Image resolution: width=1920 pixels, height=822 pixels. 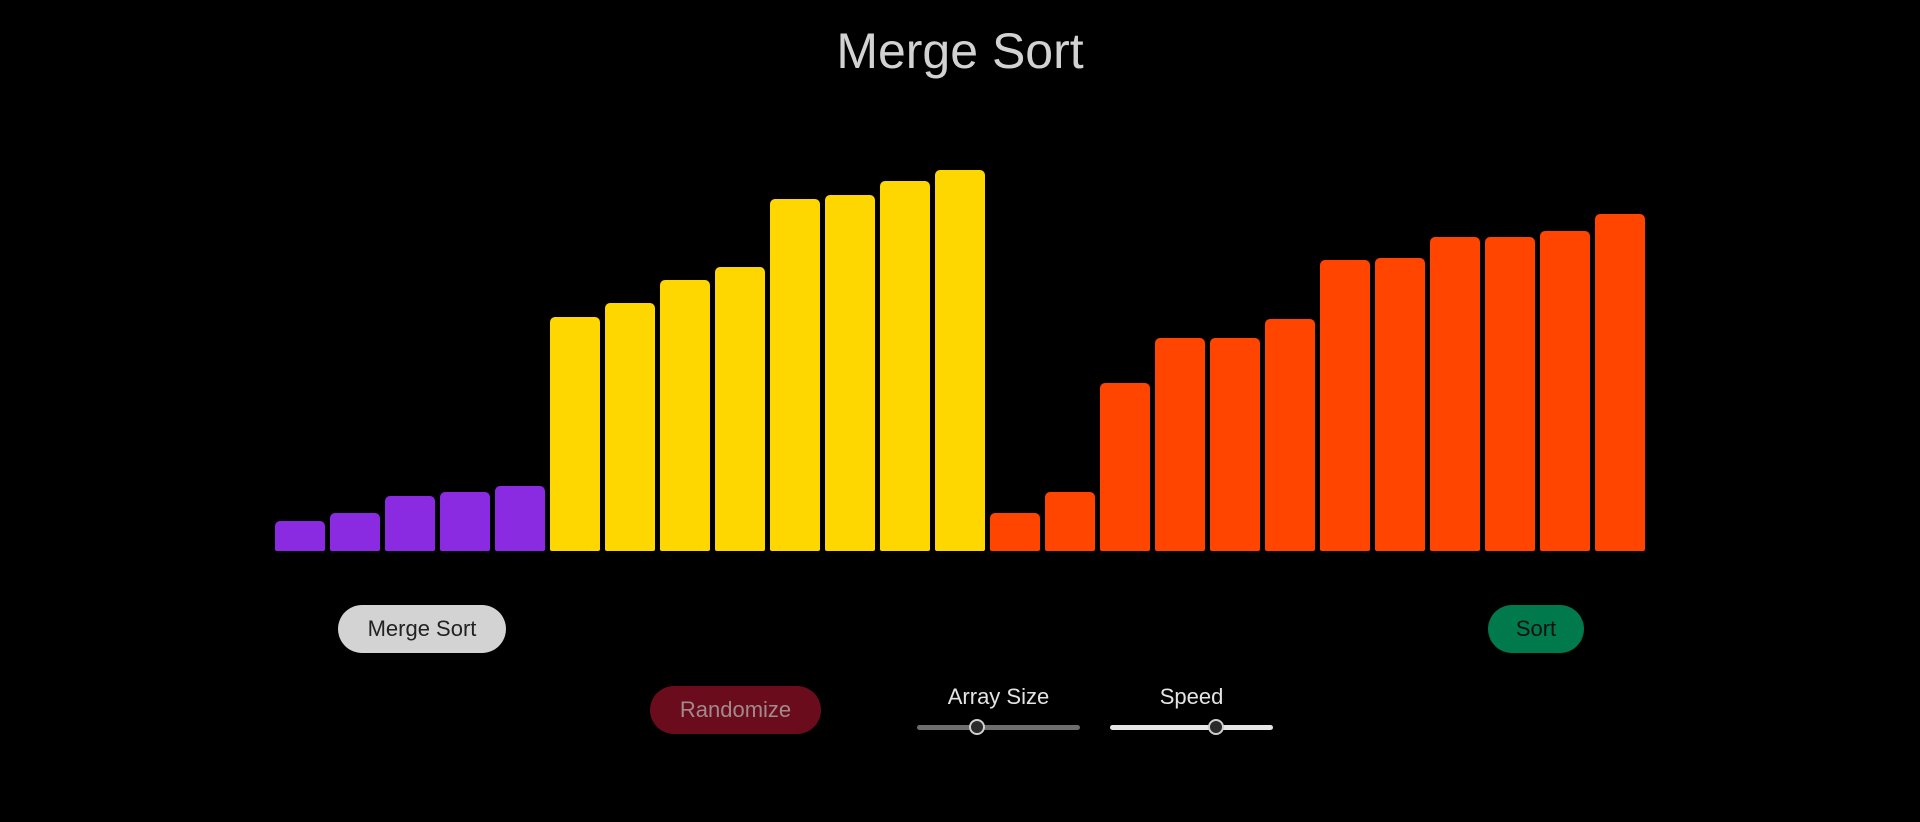 What do you see at coordinates (960, 51) in the screenshot?
I see `page-title: Merge Sort` at bounding box center [960, 51].